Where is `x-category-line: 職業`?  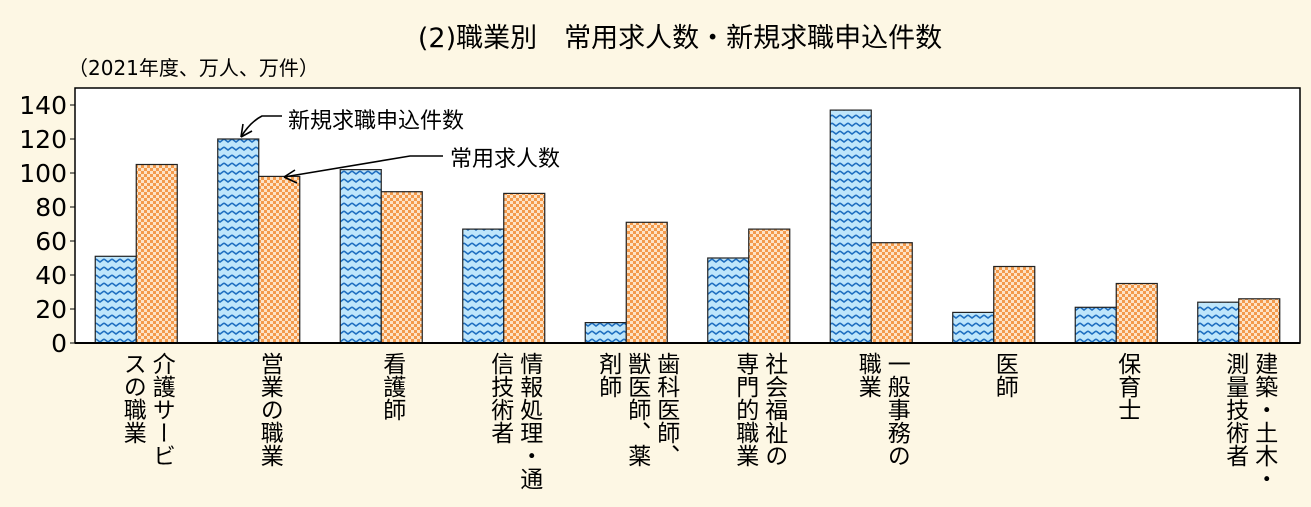
x-category-line: 職業 is located at coordinates (867, 375).